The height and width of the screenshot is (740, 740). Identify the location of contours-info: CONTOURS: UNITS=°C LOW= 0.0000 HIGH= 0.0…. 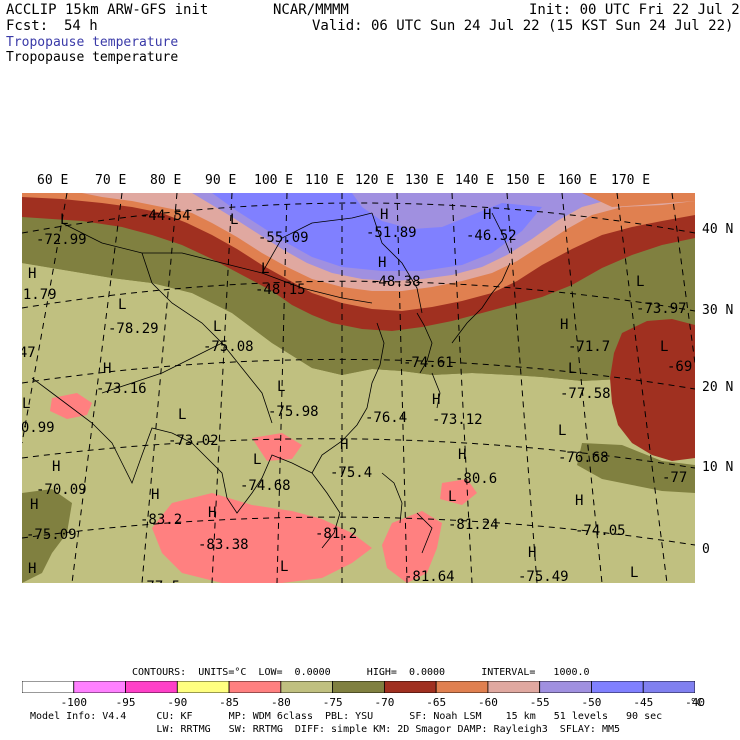
(361, 672).